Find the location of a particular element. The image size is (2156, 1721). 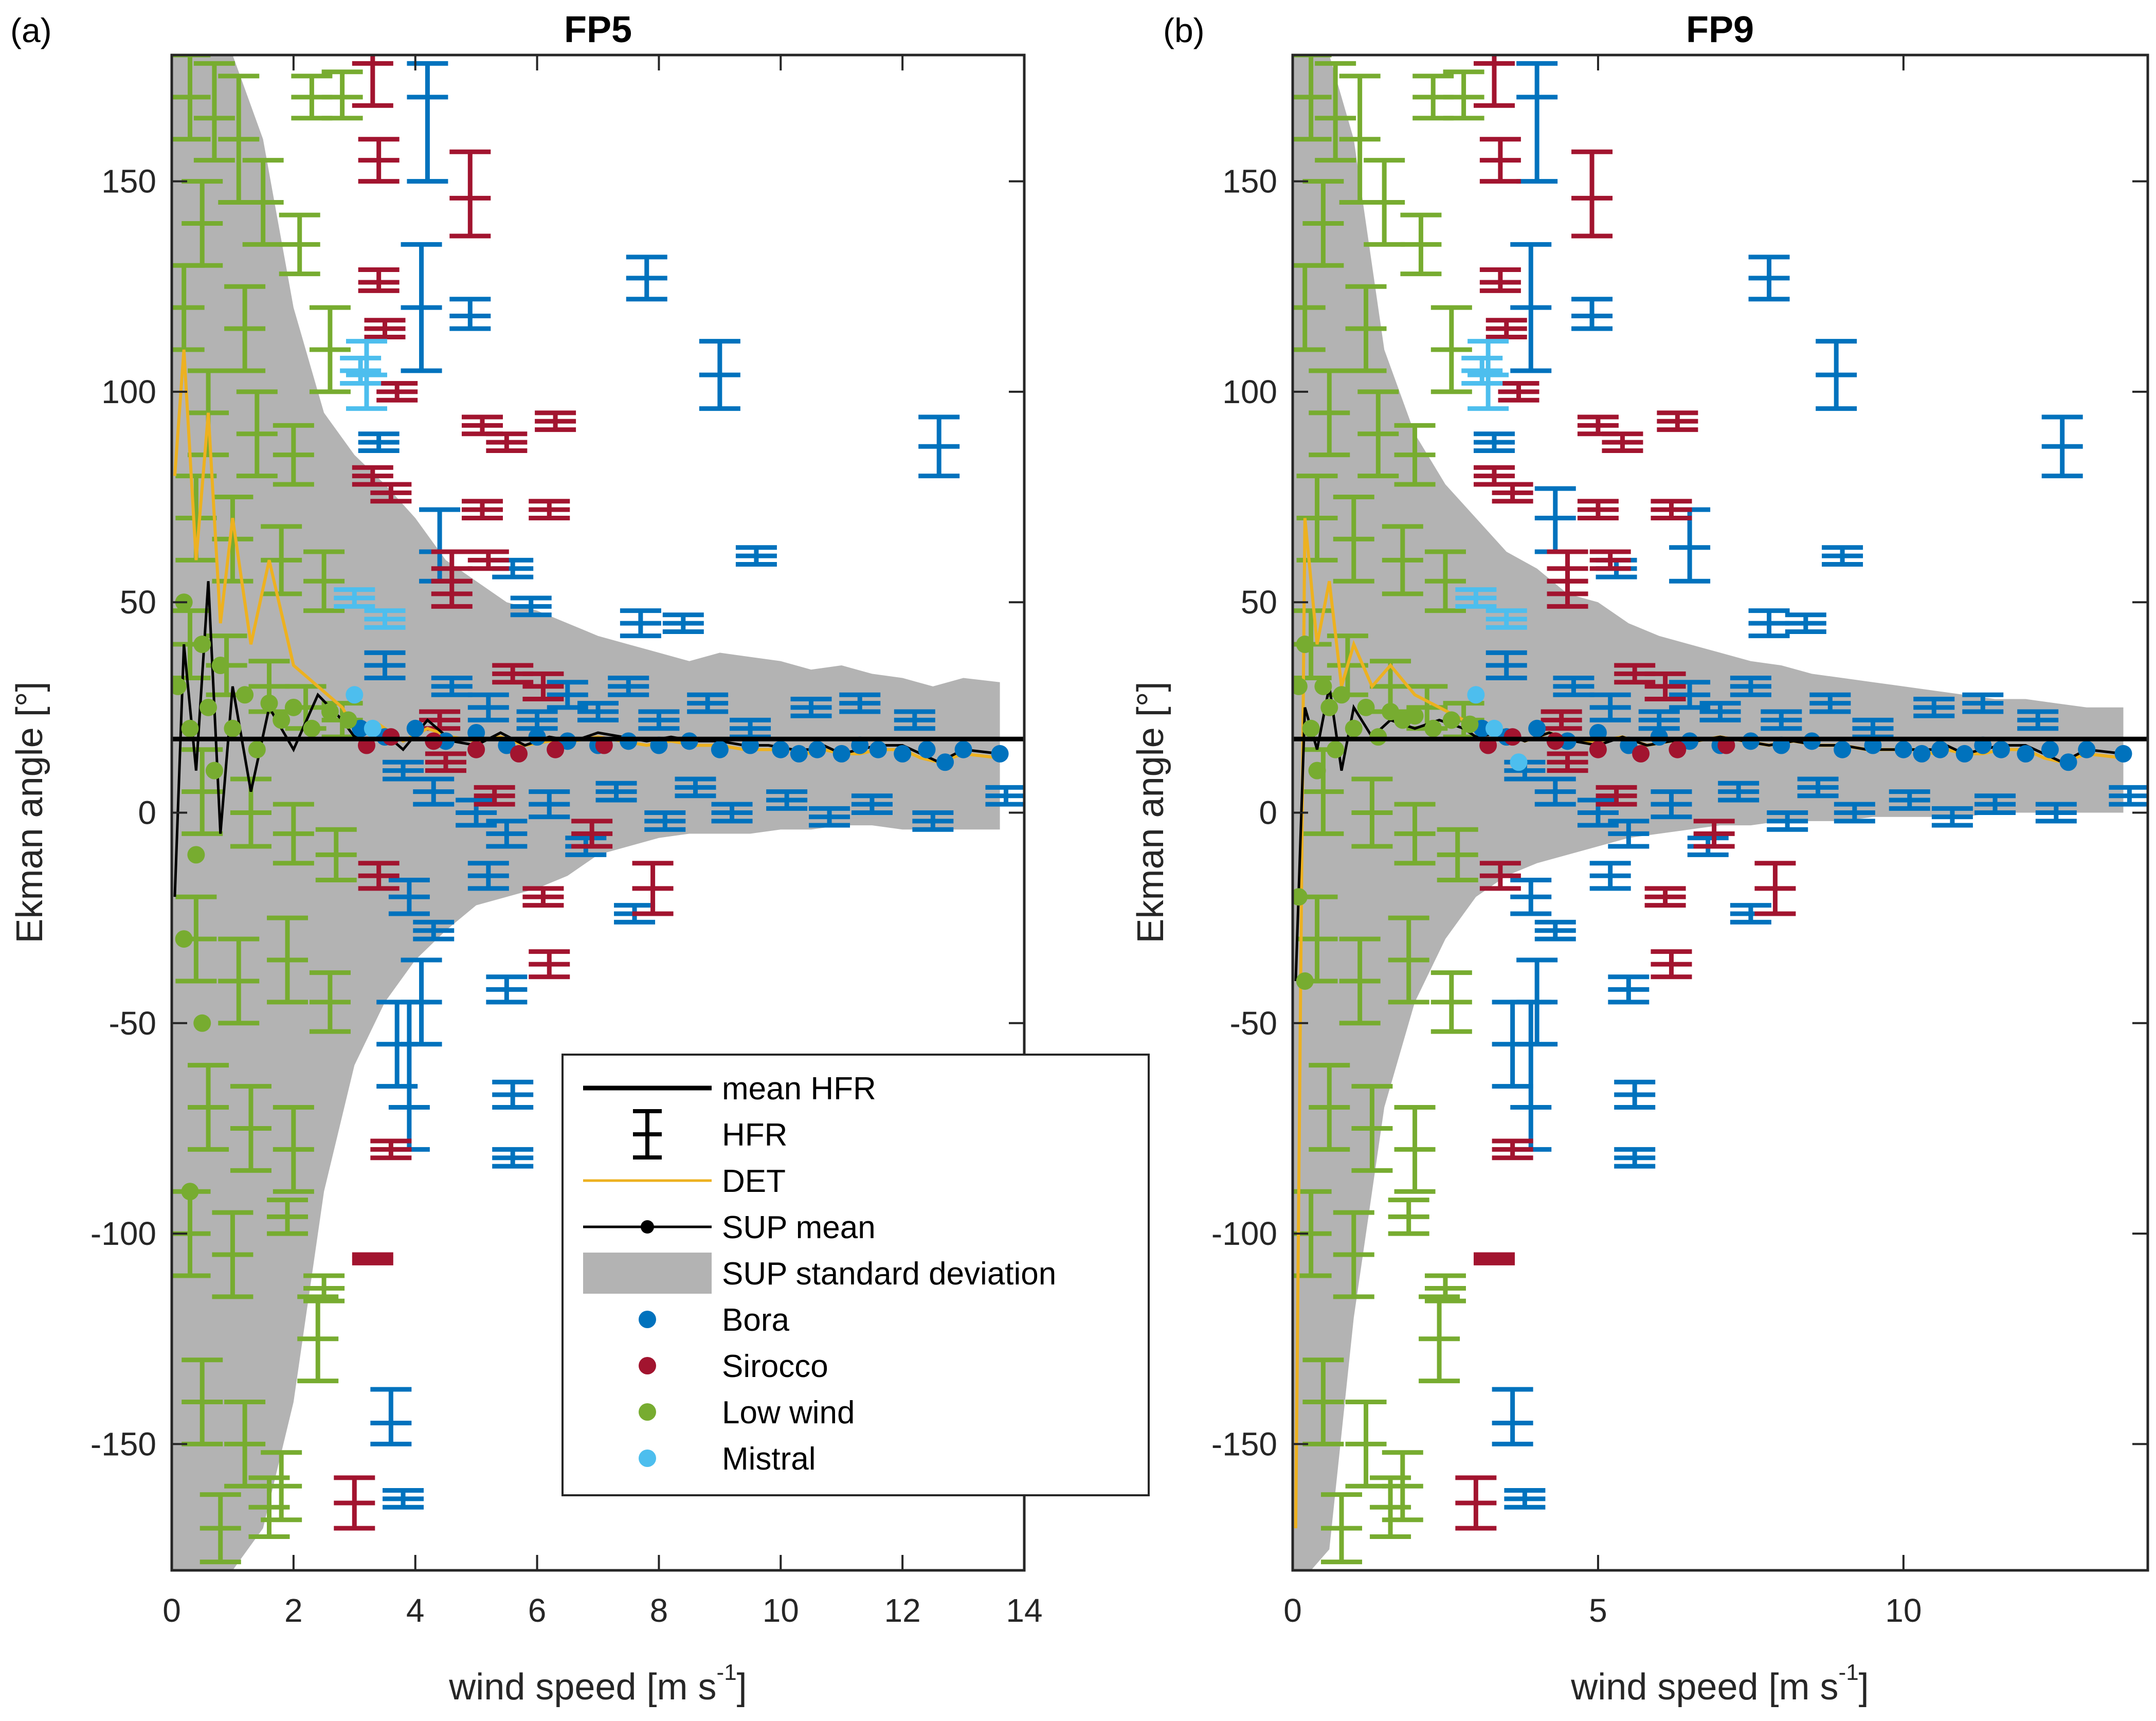

y-tick-label: 0 is located at coordinates (1268, 812).